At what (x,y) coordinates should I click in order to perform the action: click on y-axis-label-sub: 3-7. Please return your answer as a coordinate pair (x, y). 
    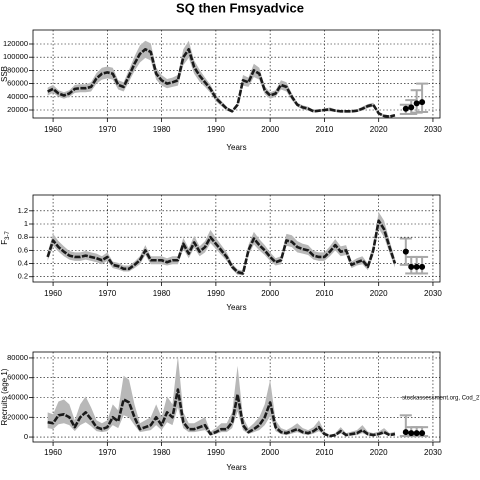
    Looking at the image, I should click on (8, 235).